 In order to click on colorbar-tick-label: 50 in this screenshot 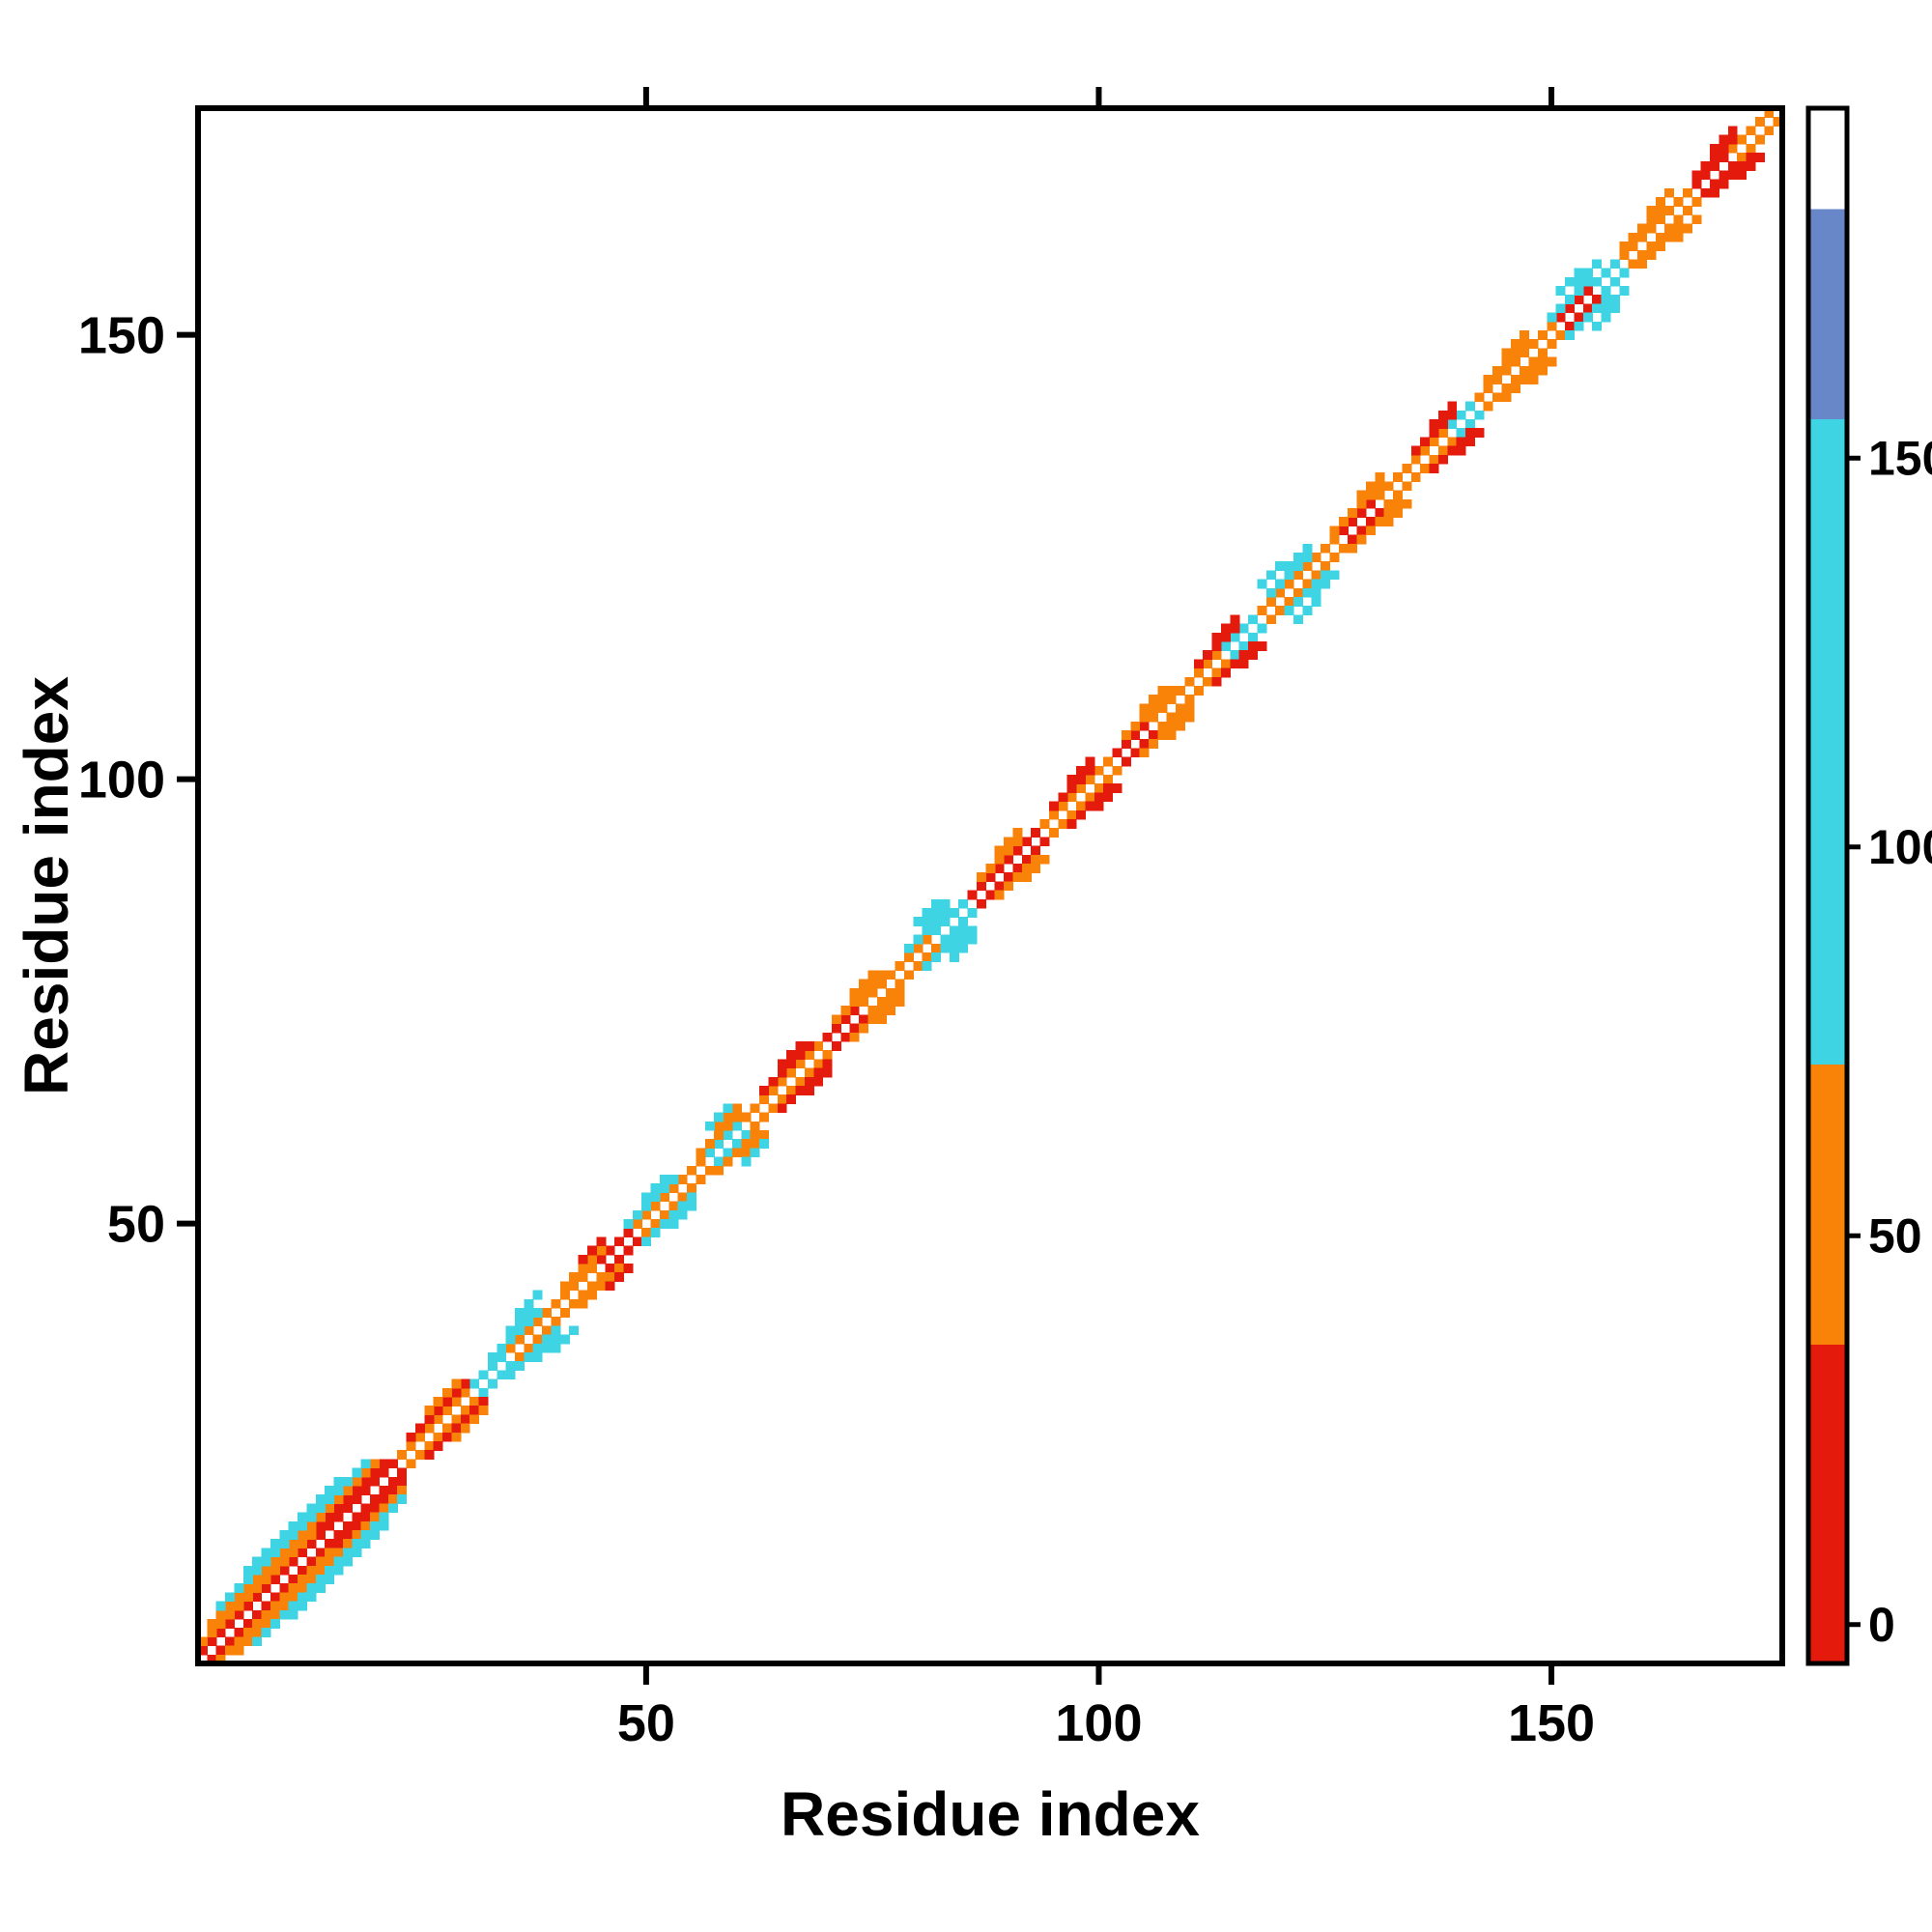, I will do `click(1895, 1235)`.